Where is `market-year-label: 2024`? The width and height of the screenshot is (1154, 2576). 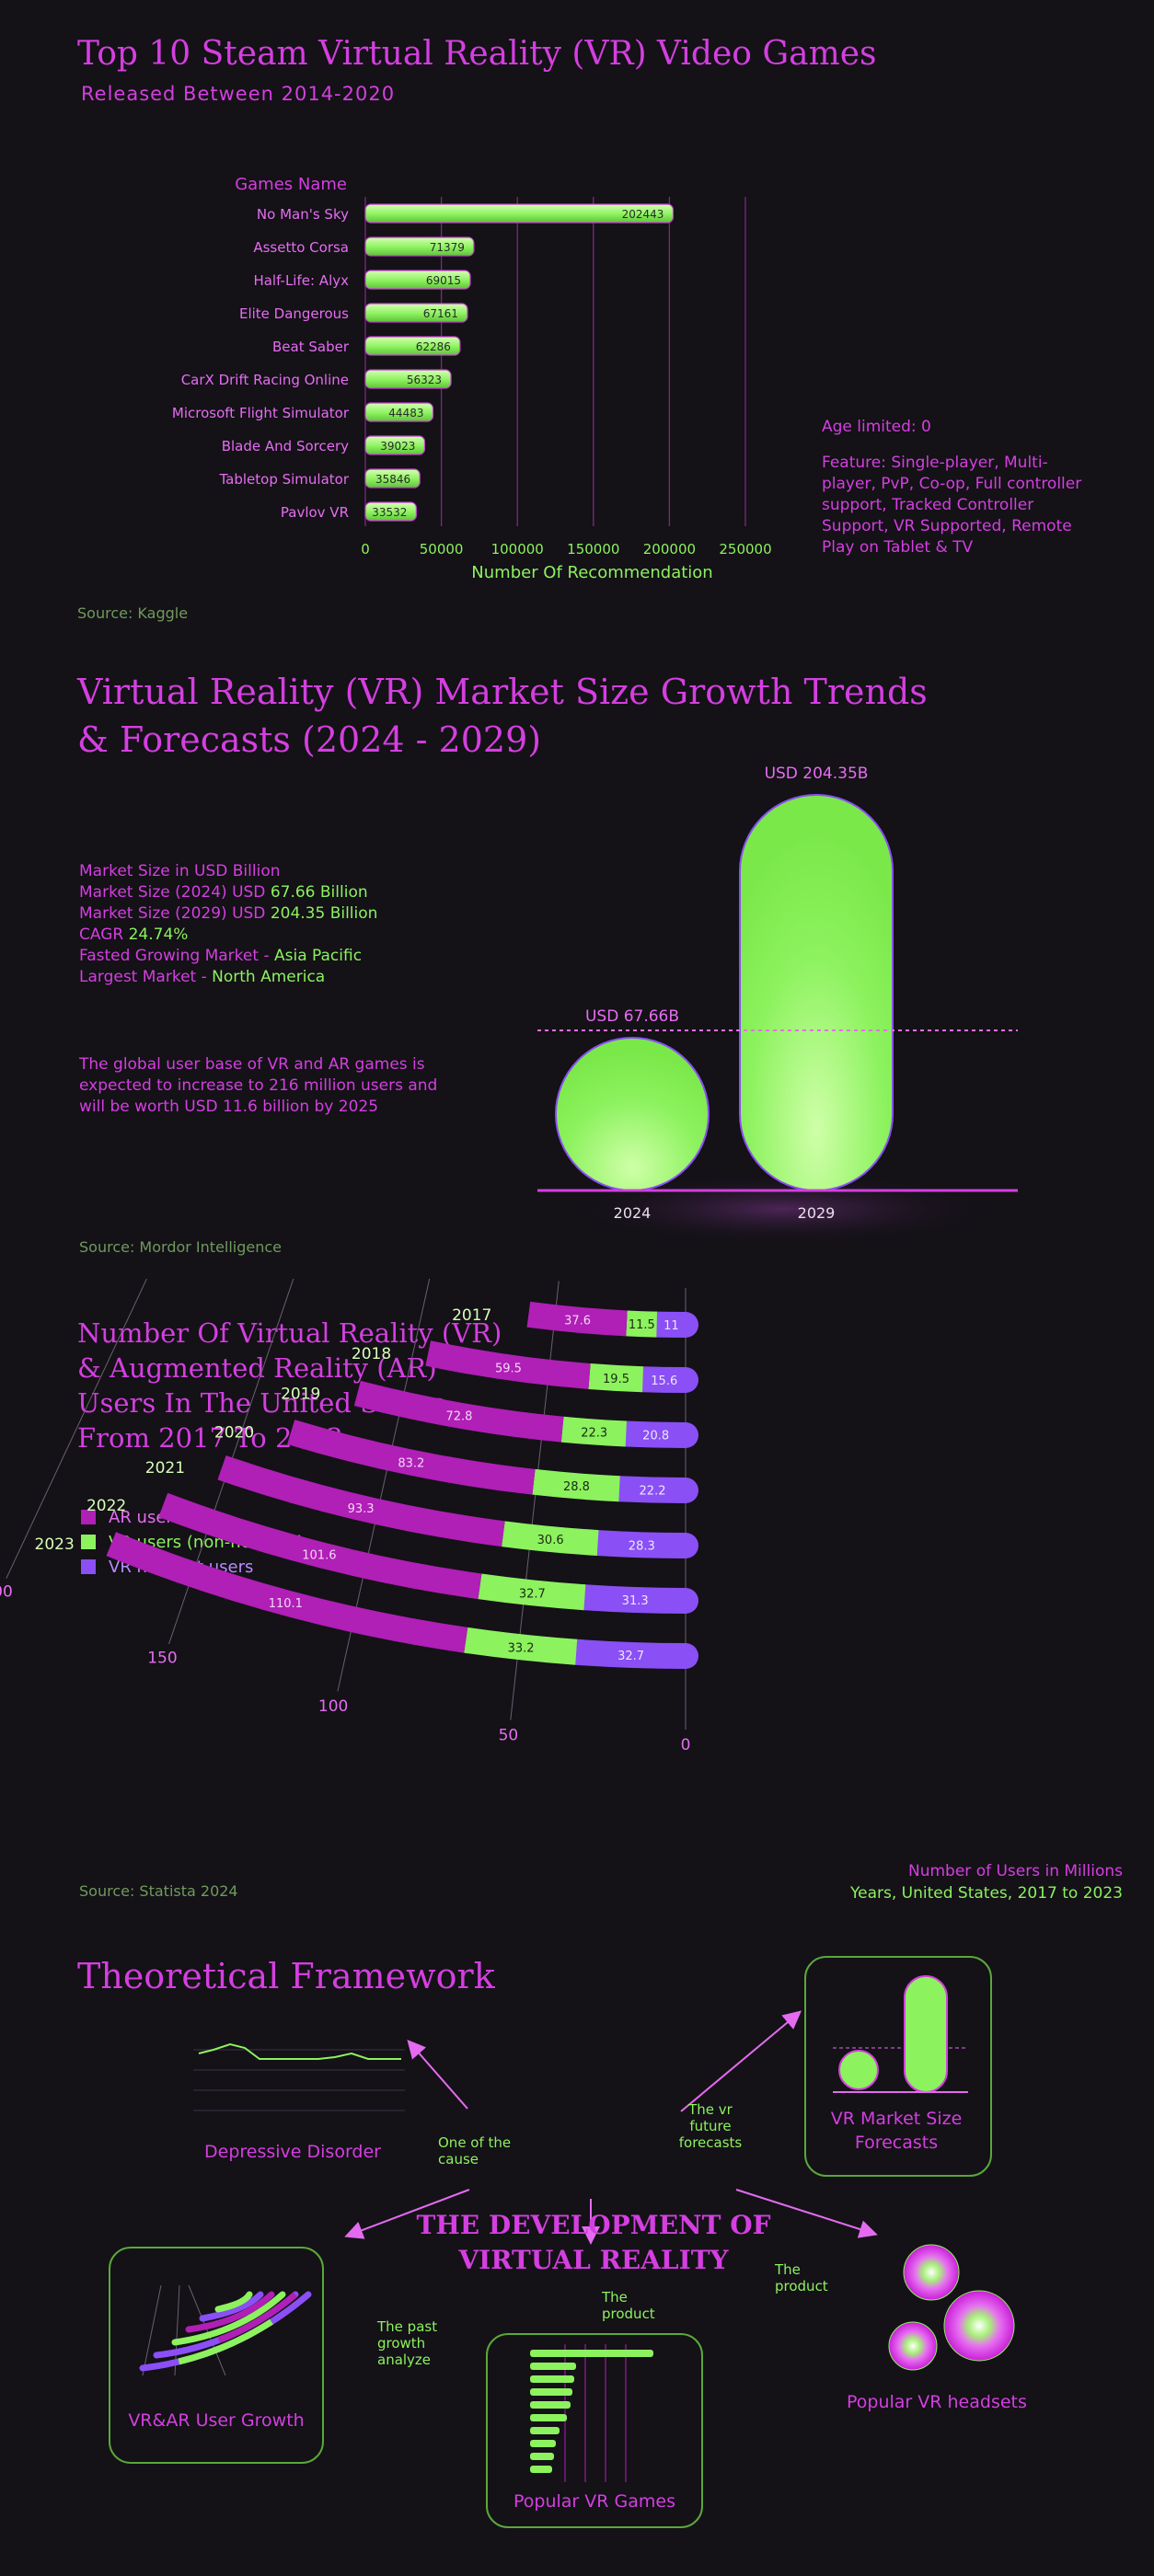
market-year-label: 2024 is located at coordinates (633, 1213).